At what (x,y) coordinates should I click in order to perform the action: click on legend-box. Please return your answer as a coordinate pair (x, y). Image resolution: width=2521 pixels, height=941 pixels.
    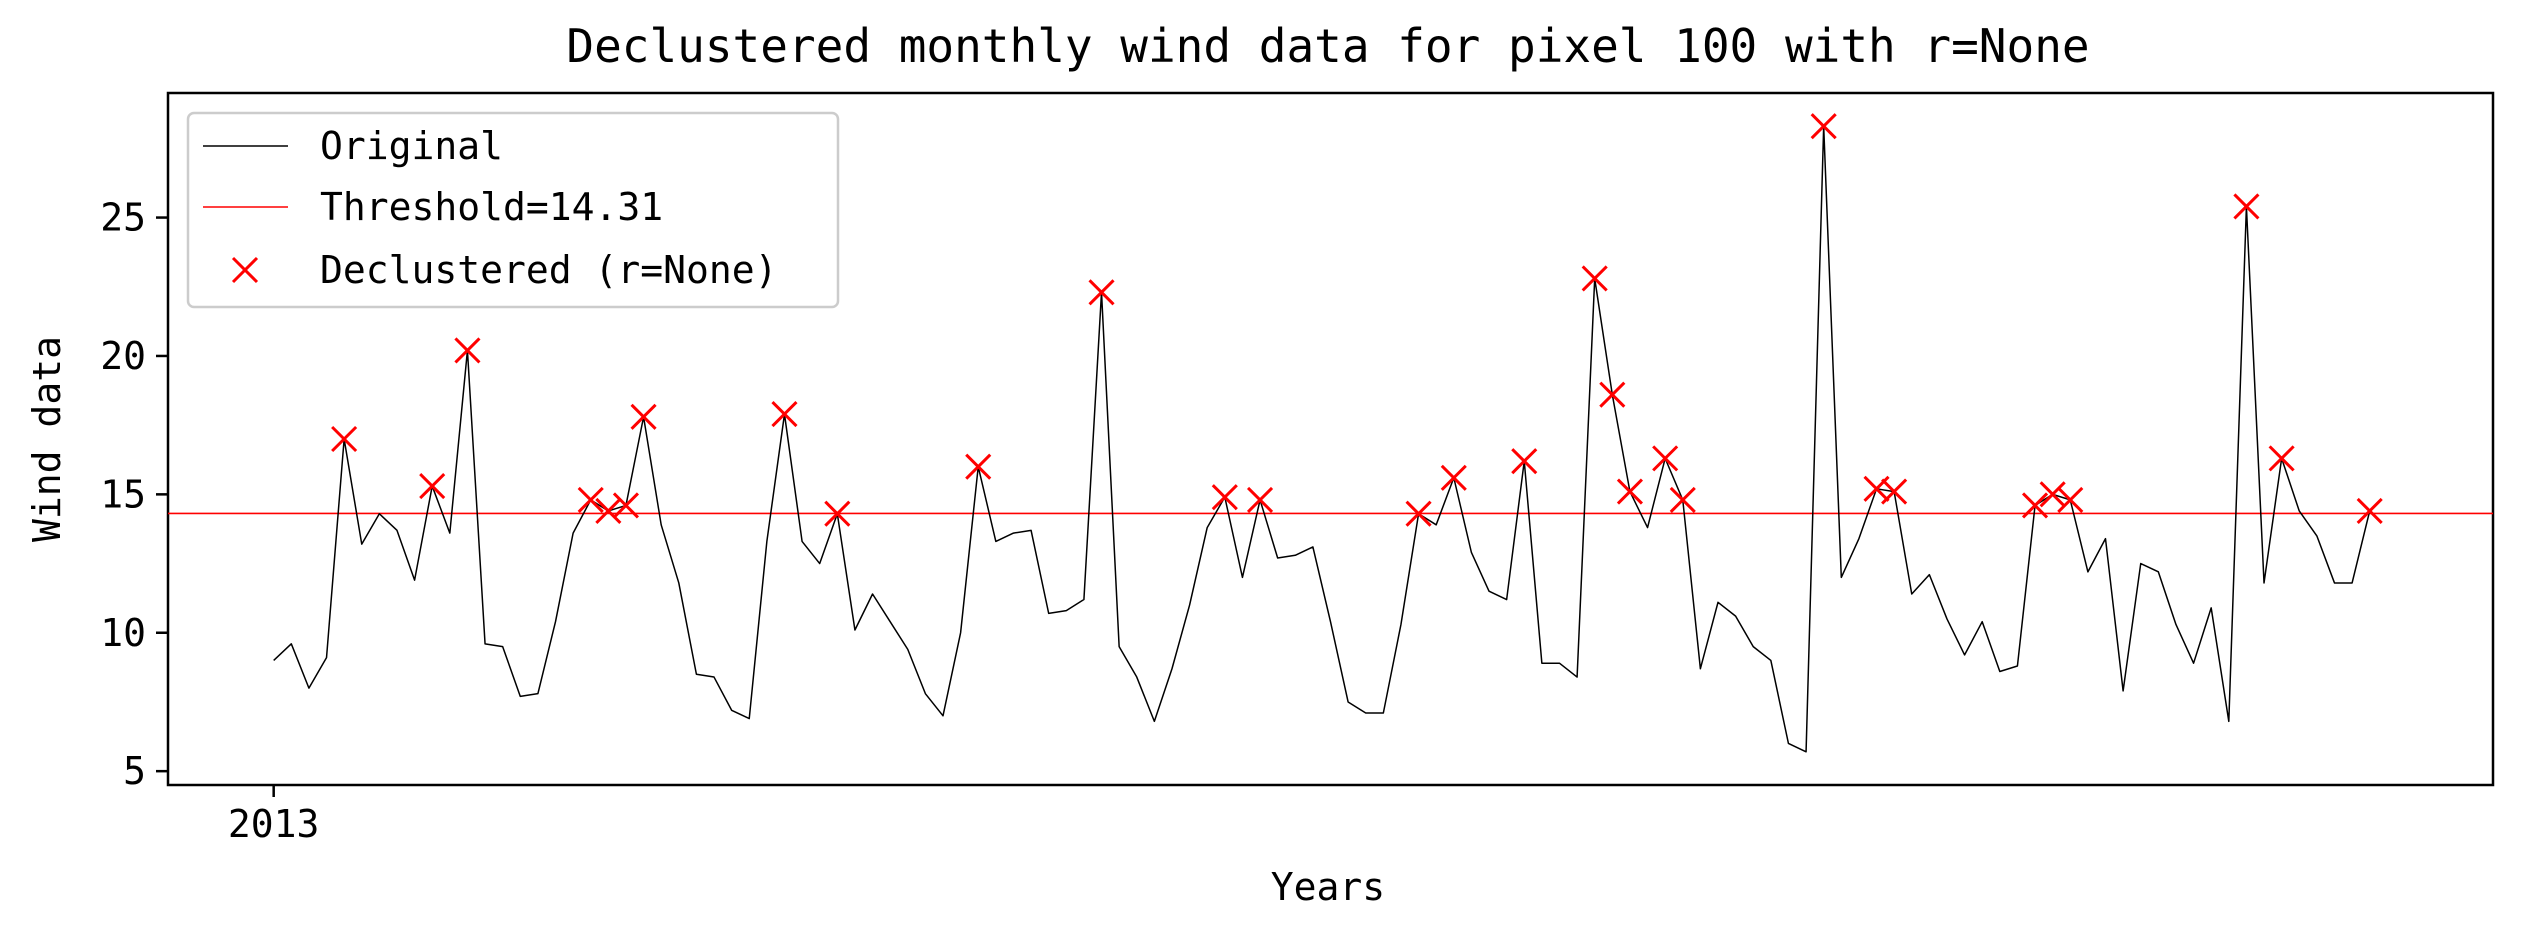
    Looking at the image, I should click on (513, 210).